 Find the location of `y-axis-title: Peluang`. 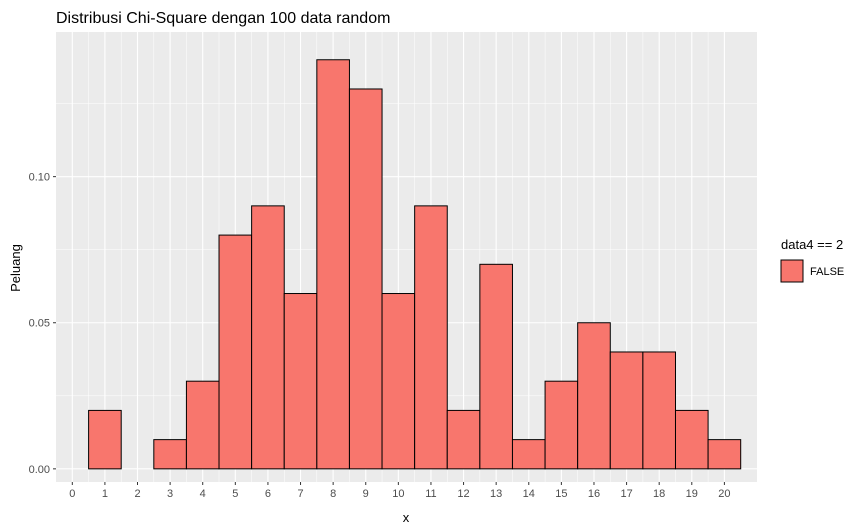

y-axis-title: Peluang is located at coordinates (15, 268).